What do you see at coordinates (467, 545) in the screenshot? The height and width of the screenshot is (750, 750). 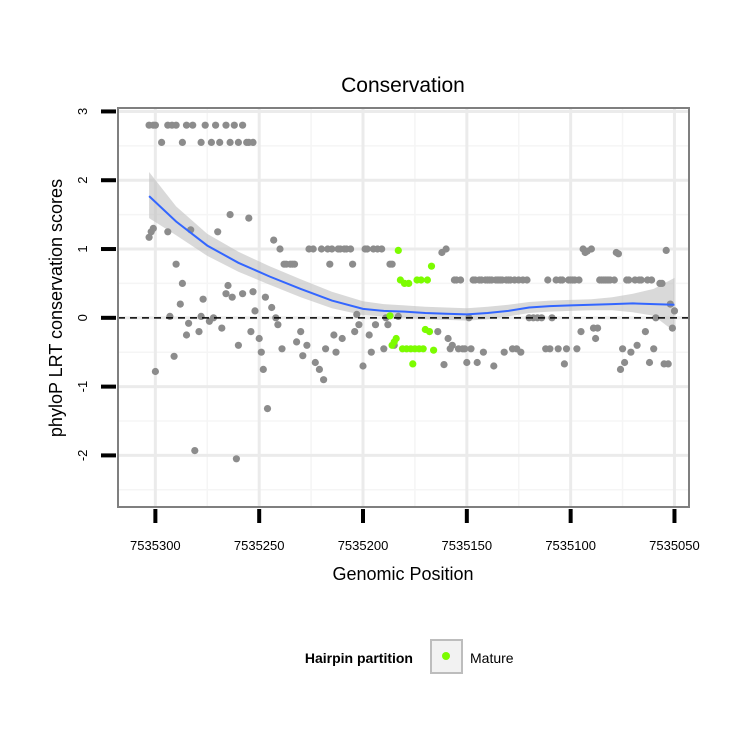 I see `x-tick-label: 7535150` at bounding box center [467, 545].